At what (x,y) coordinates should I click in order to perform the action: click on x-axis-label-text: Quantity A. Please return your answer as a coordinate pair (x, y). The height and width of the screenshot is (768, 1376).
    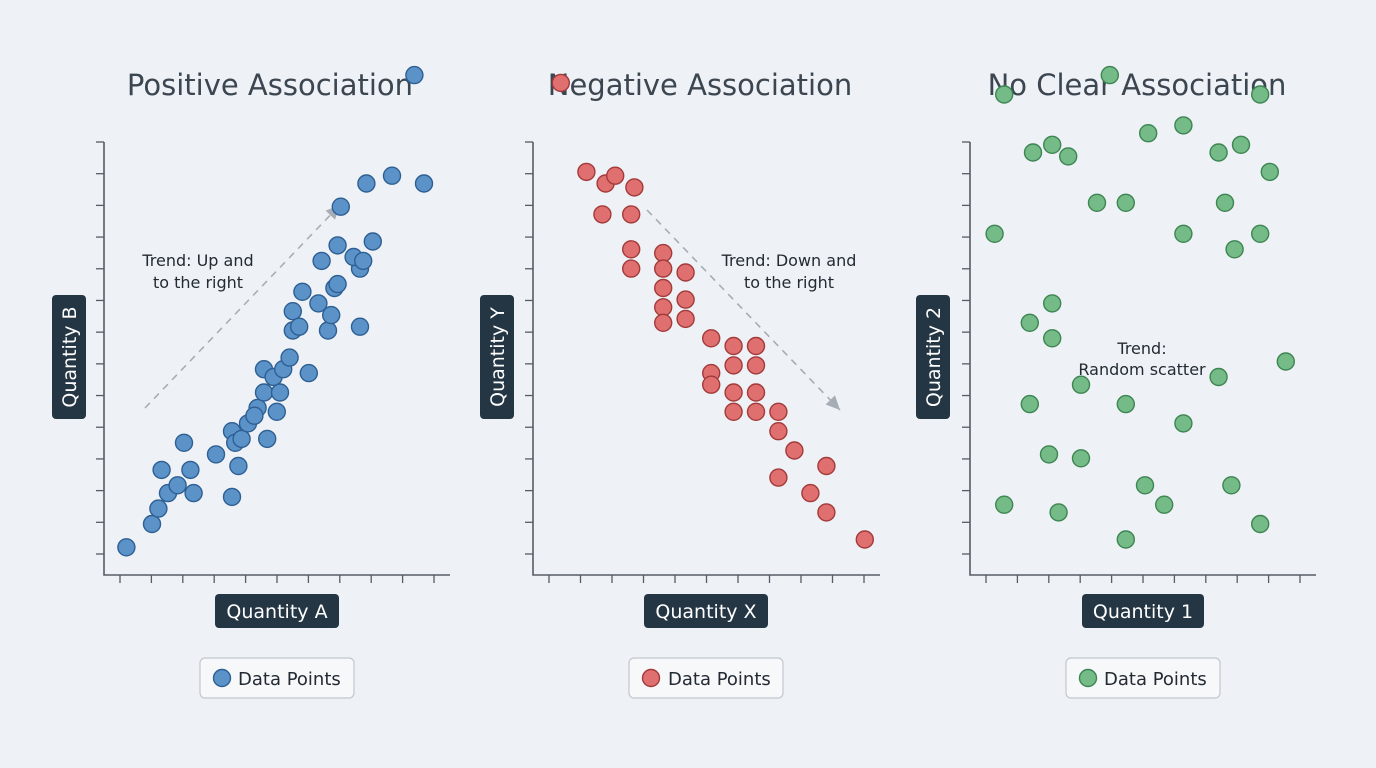
    Looking at the image, I should click on (276, 612).